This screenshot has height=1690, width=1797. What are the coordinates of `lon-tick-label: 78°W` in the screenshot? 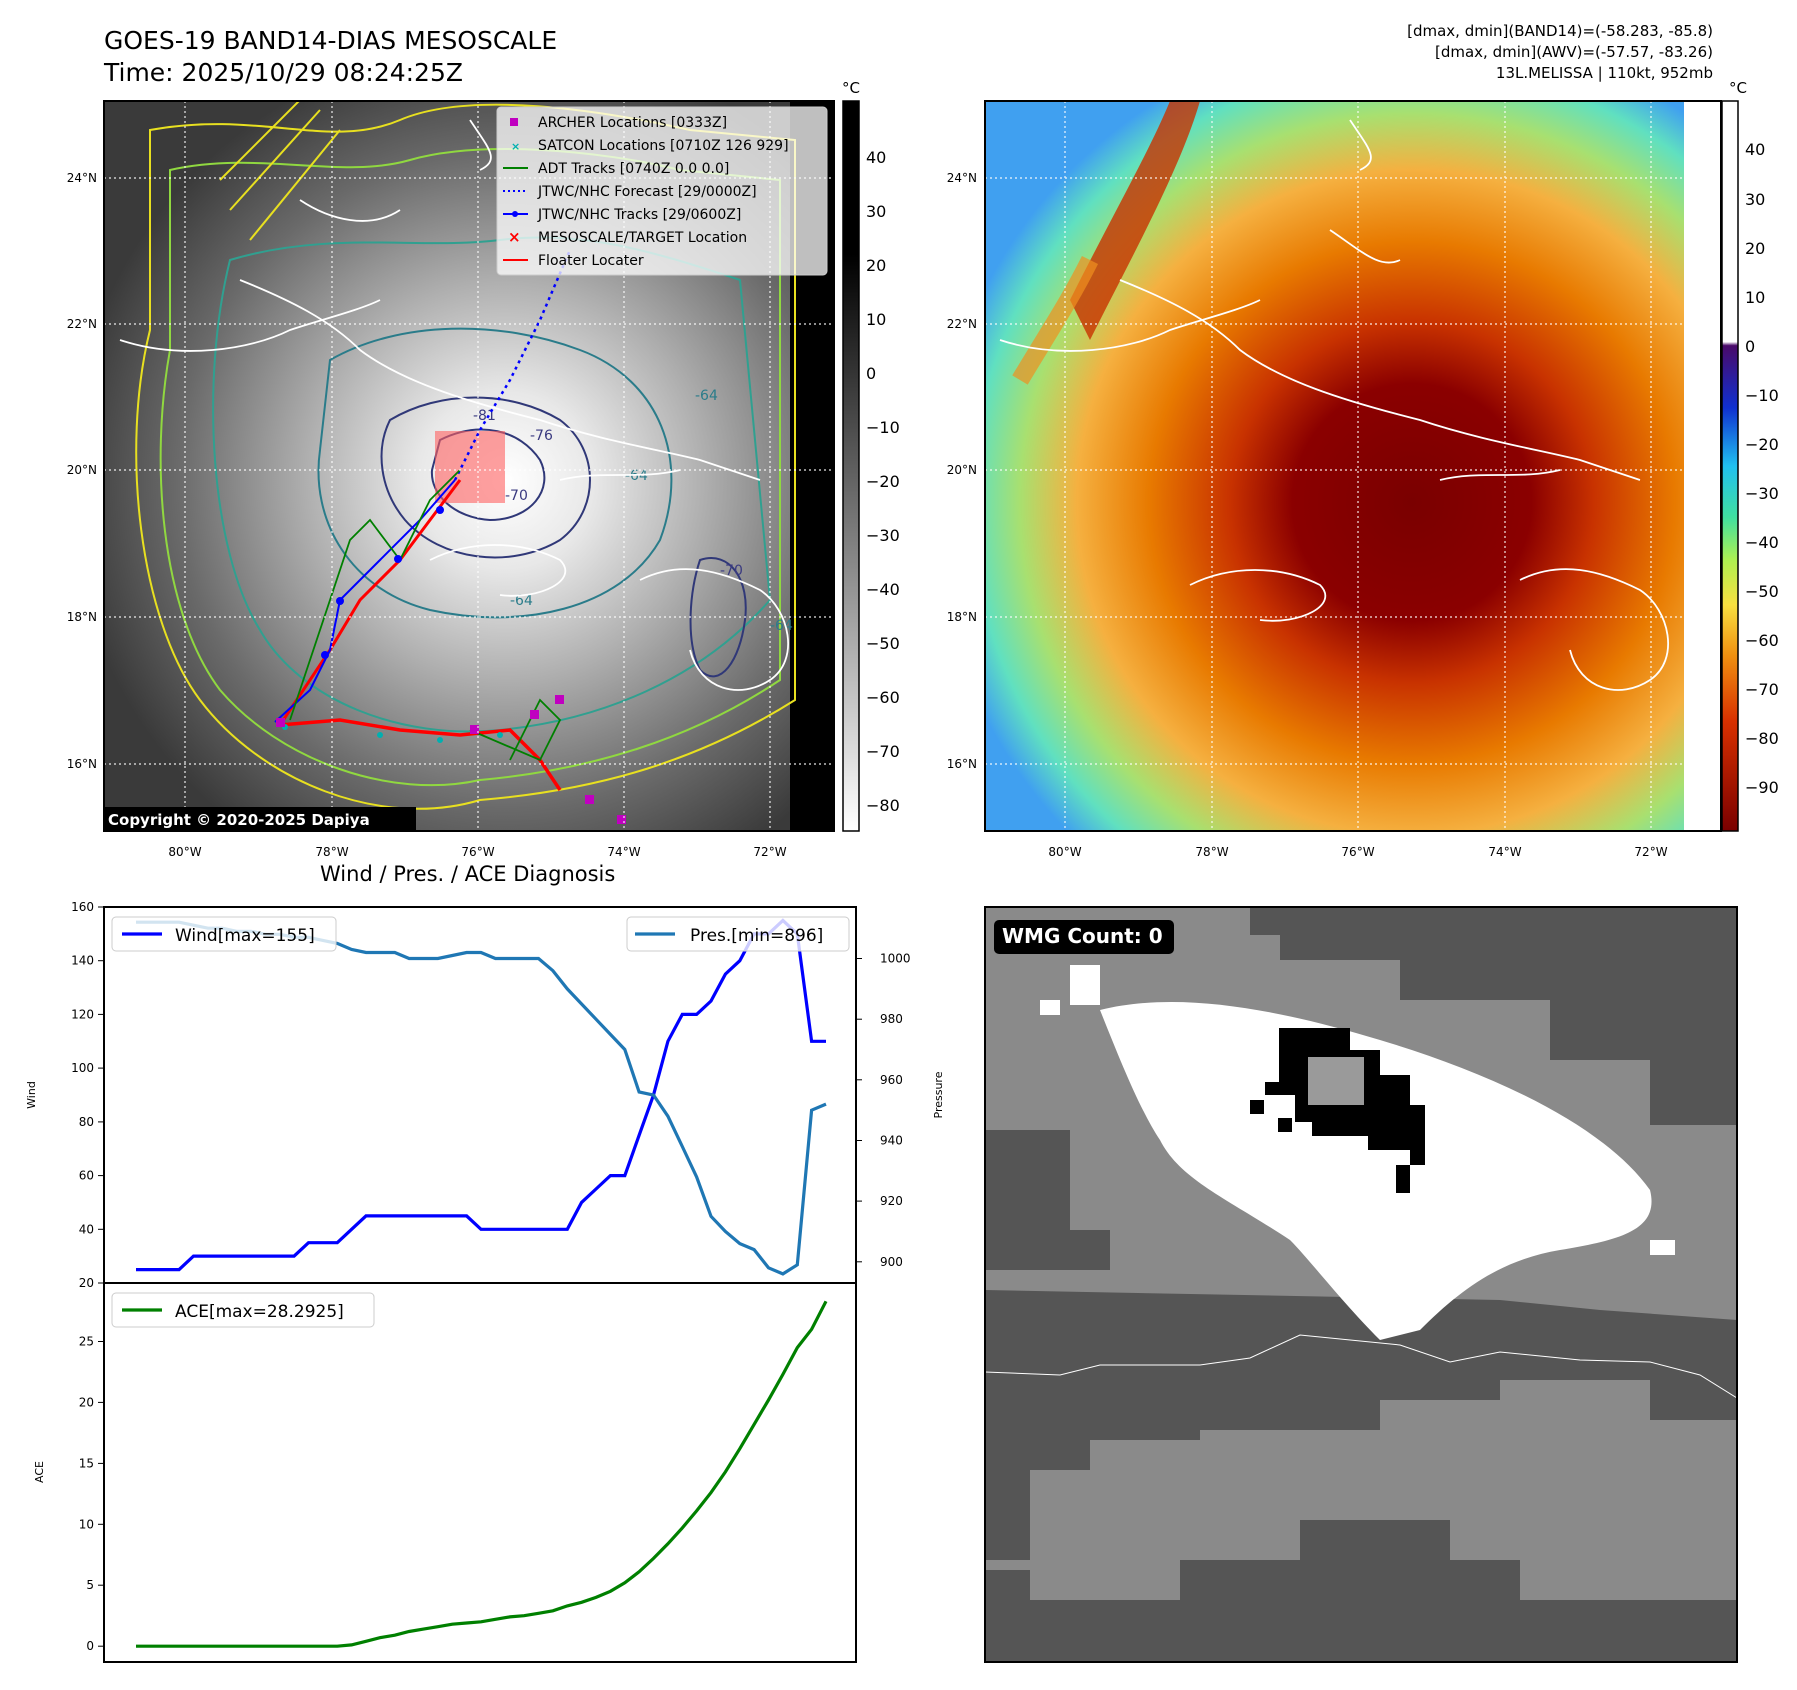 It's located at (1211, 852).